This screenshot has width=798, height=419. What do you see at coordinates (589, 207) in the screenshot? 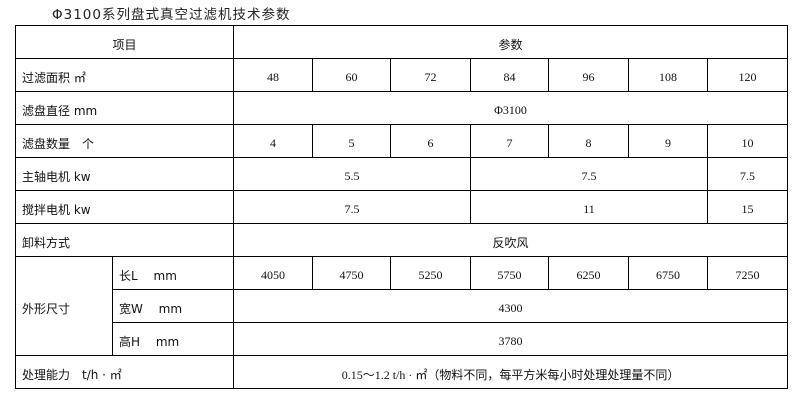
I see `cell: 11` at bounding box center [589, 207].